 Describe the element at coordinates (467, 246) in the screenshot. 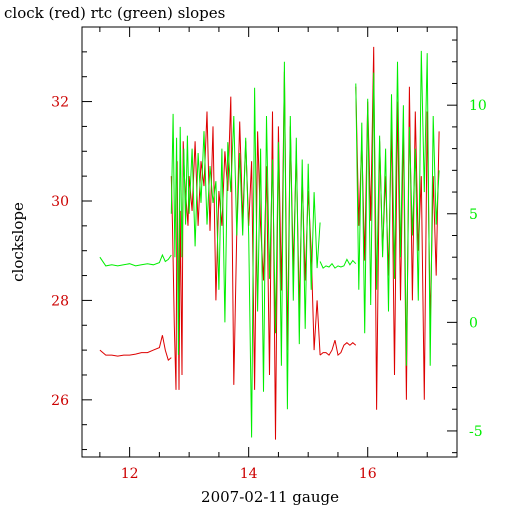

I see `y-axis-right: -5 0 5 10` at that location.